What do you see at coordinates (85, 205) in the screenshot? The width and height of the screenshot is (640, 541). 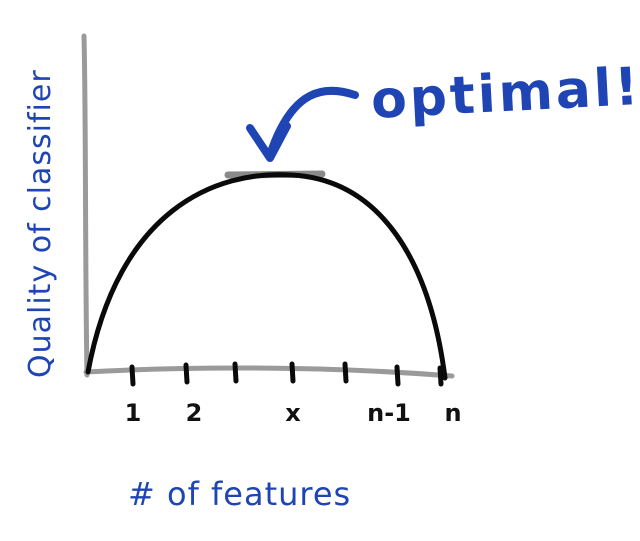 I see `y-axis` at bounding box center [85, 205].